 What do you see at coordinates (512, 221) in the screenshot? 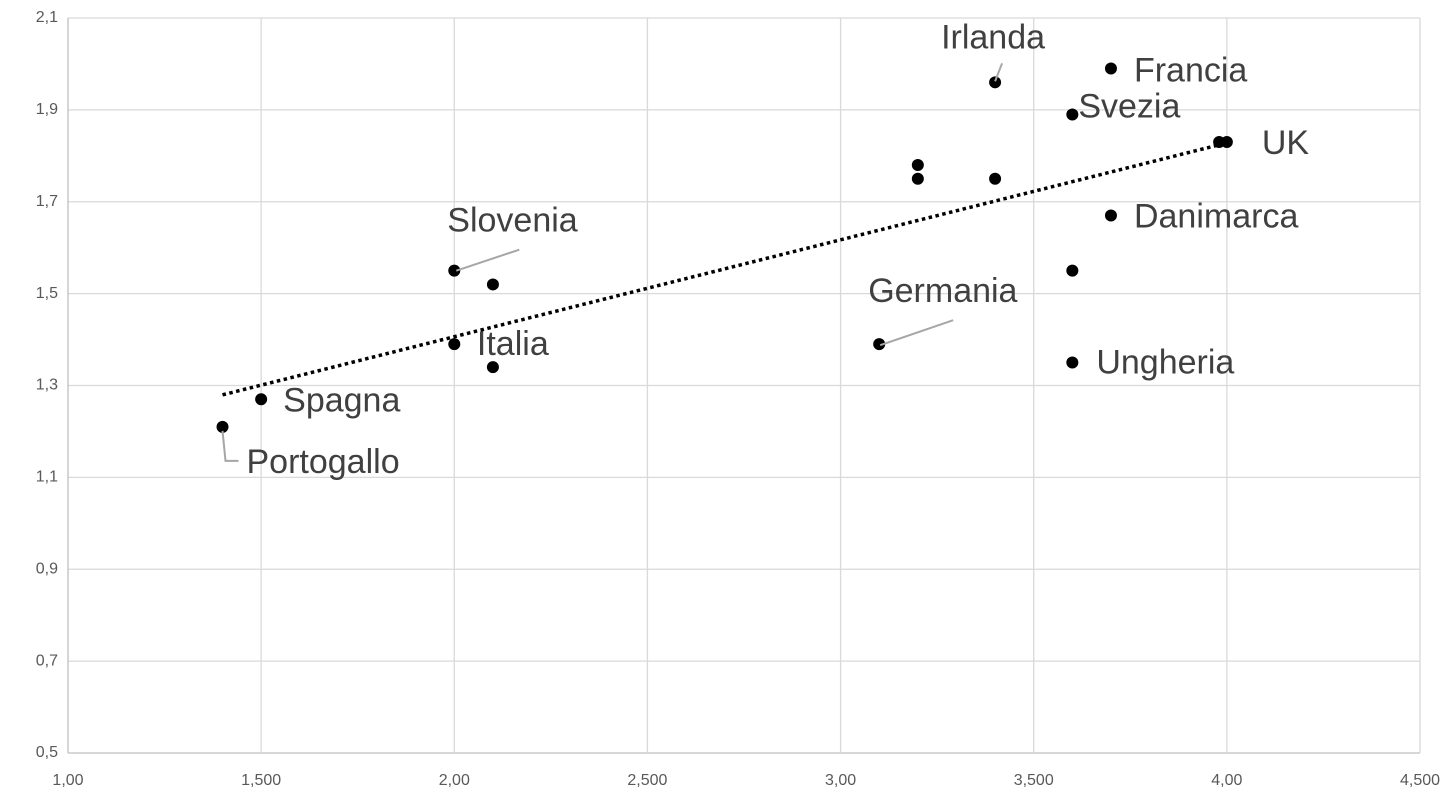
I see `point-label: Slovenia` at bounding box center [512, 221].